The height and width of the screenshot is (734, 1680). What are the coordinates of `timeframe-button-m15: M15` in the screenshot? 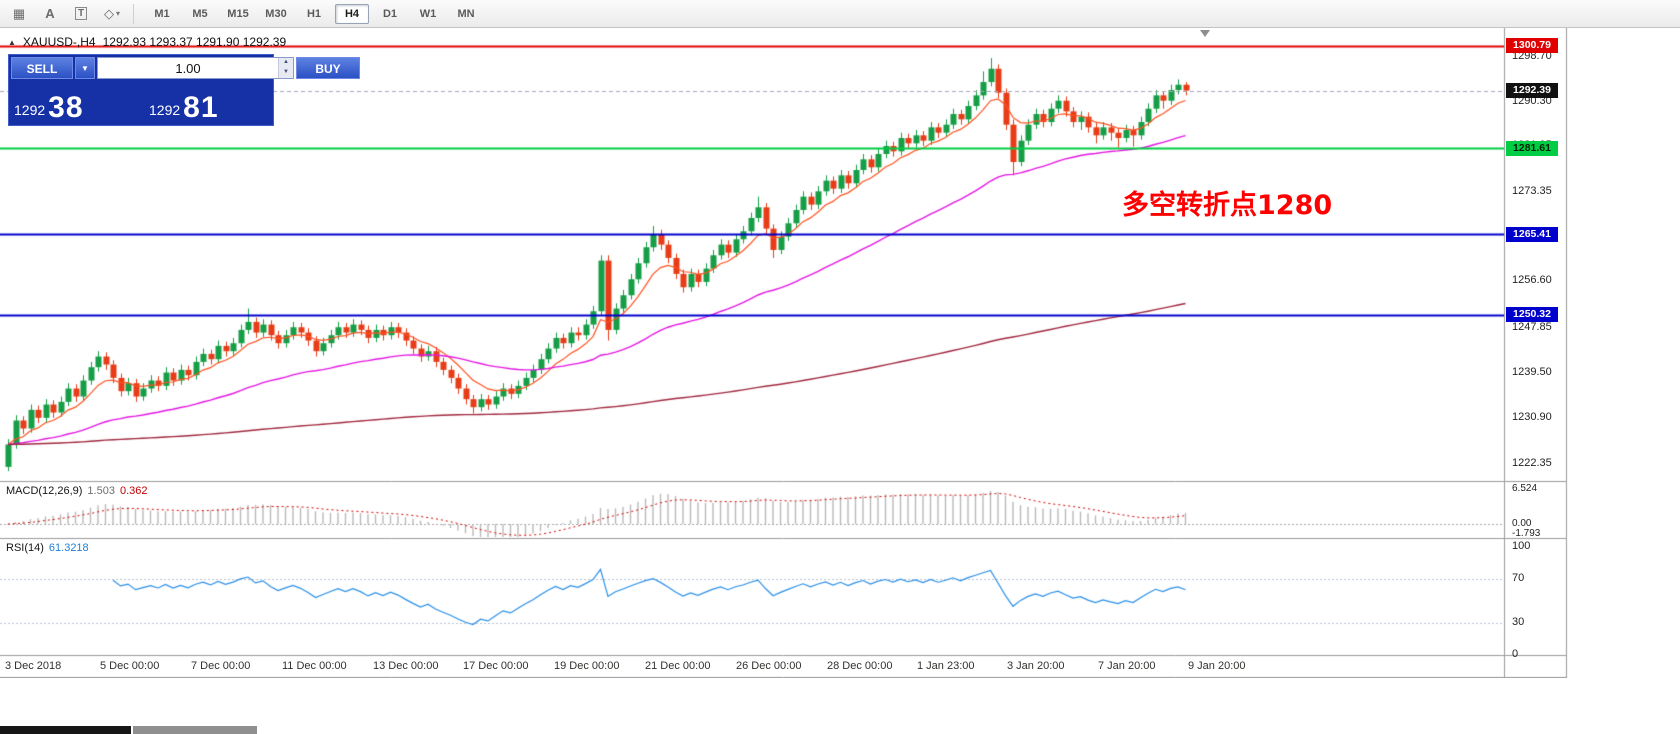 It's located at (238, 13).